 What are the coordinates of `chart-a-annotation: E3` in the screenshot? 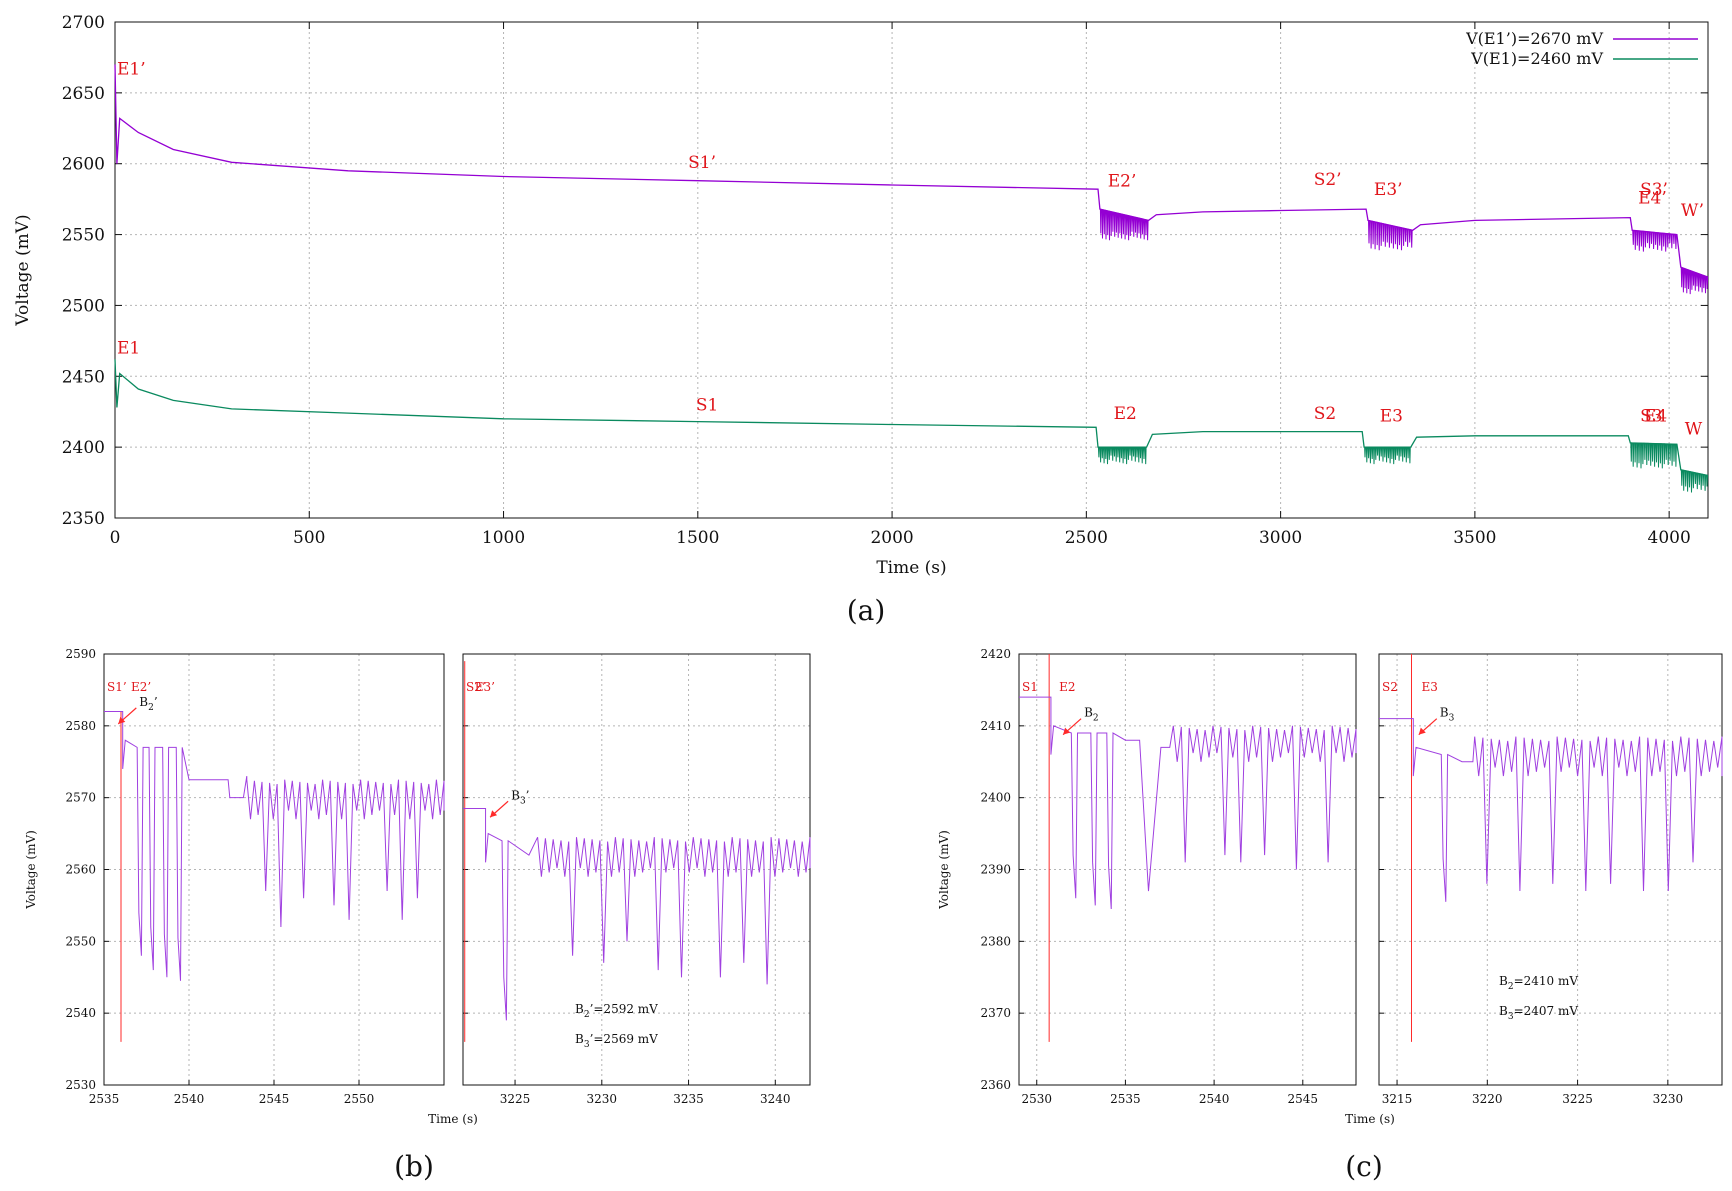 It's located at (1391, 417).